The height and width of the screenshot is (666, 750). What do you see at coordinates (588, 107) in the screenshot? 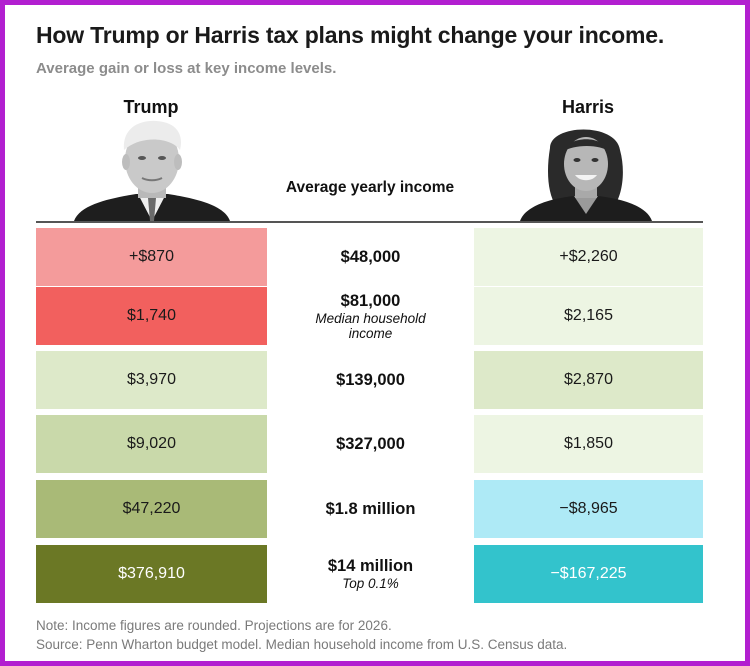
I see `harris-name: Harris` at bounding box center [588, 107].